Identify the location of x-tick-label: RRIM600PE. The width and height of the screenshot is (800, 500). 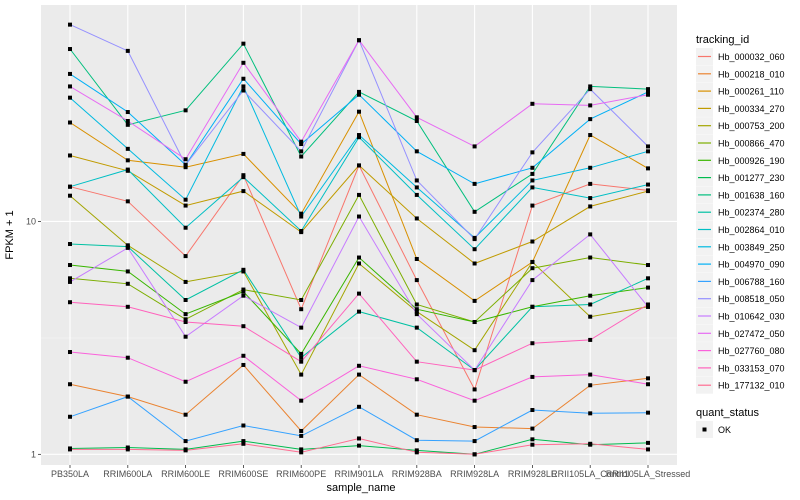
(301, 474).